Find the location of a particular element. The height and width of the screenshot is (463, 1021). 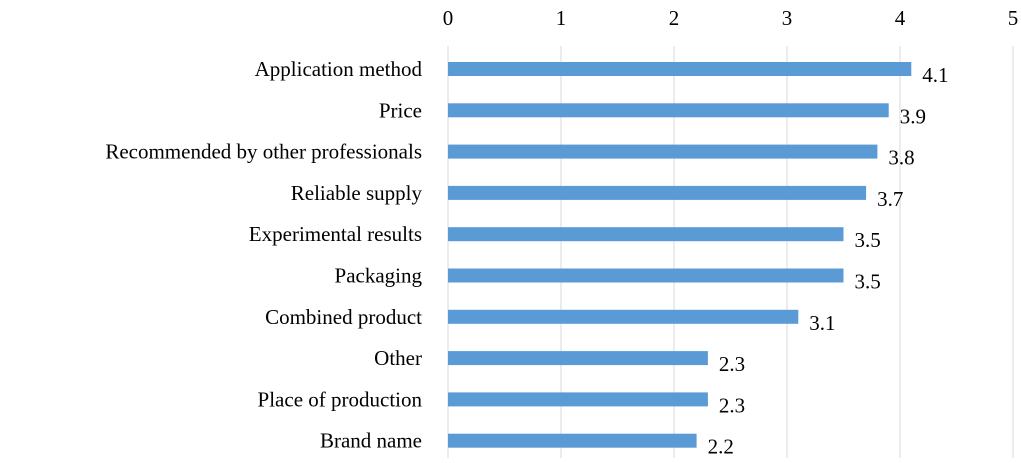

category-label: Combined product is located at coordinates (343, 317).